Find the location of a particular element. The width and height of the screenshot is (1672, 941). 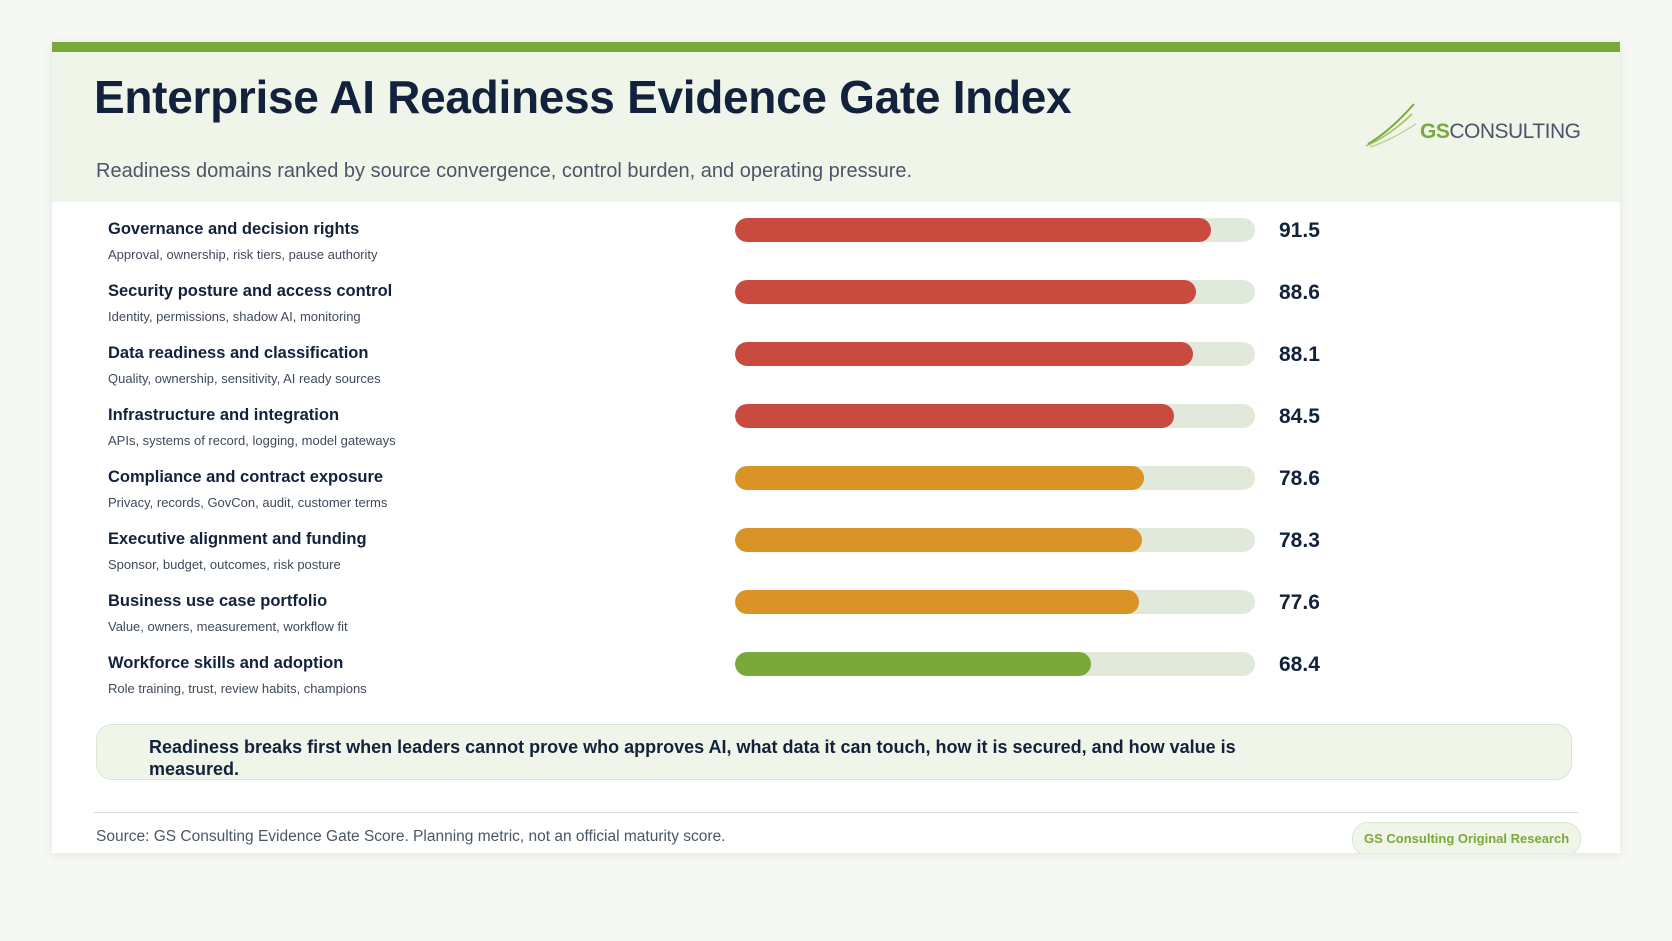

logo-gs: GS is located at coordinates (1435, 131).